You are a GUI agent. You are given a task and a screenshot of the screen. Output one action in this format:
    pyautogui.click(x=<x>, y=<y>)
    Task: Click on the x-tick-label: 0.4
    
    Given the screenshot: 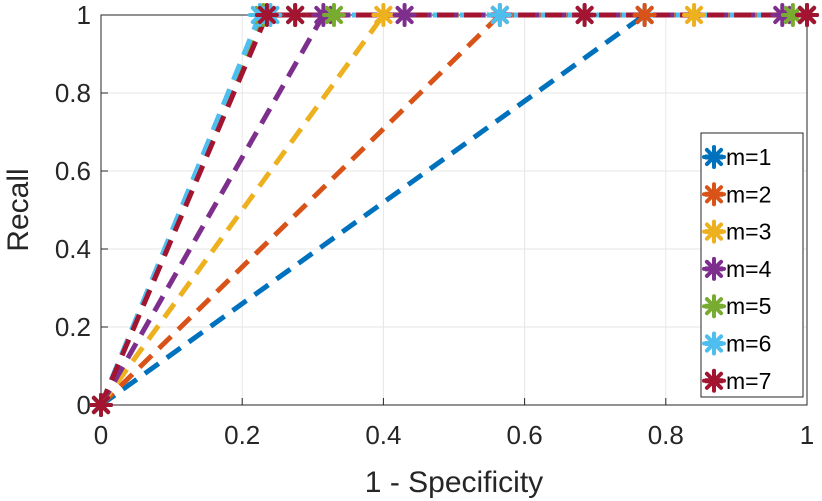 What is the action you would take?
    pyautogui.click(x=383, y=435)
    